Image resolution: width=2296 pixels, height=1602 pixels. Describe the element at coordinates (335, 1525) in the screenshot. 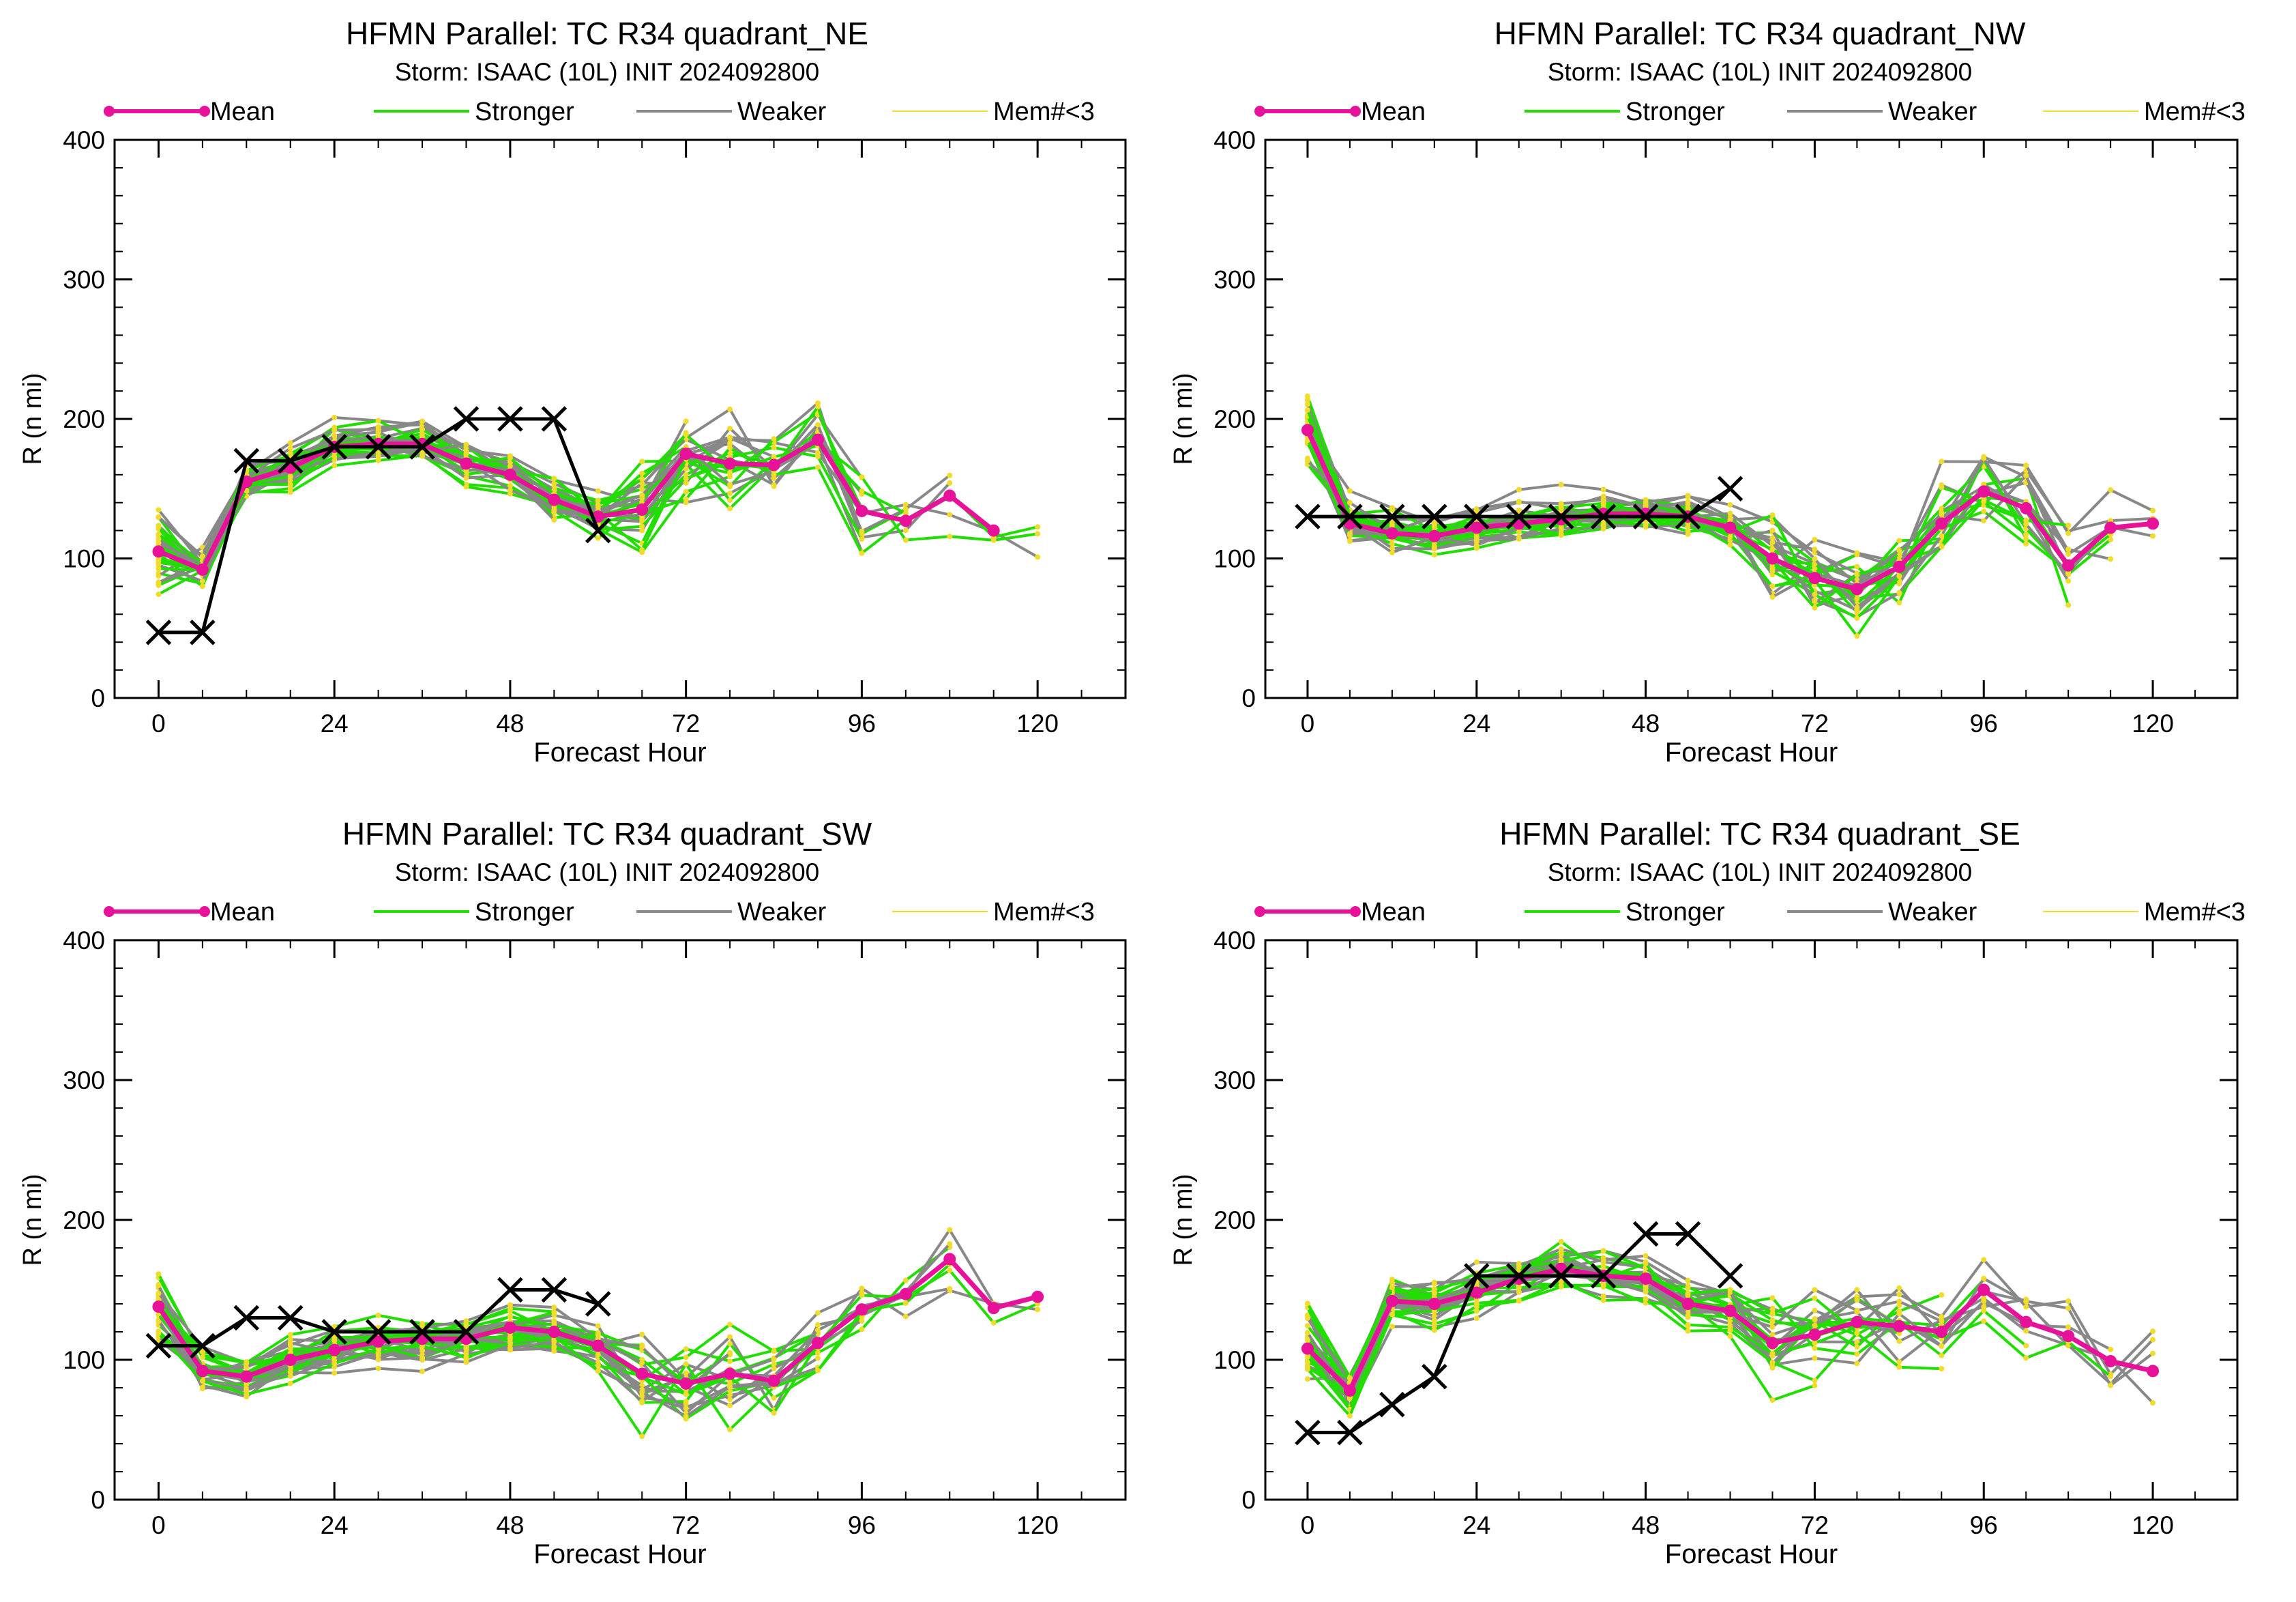

I see `x-tick-label: 24` at that location.